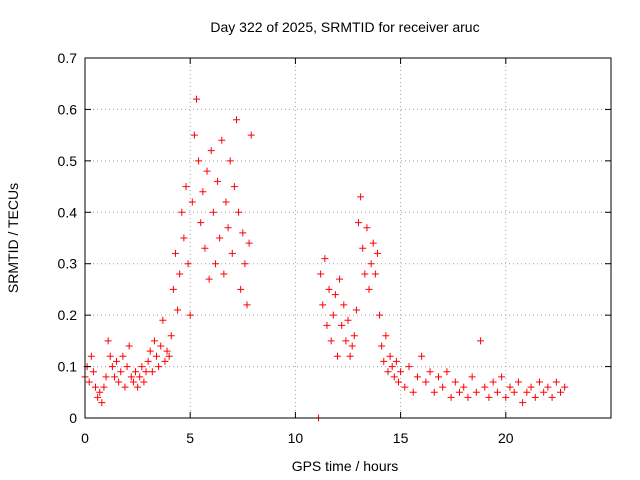 The height and width of the screenshot is (480, 640). What do you see at coordinates (85, 438) in the screenshot?
I see `x-tick-label: 0` at bounding box center [85, 438].